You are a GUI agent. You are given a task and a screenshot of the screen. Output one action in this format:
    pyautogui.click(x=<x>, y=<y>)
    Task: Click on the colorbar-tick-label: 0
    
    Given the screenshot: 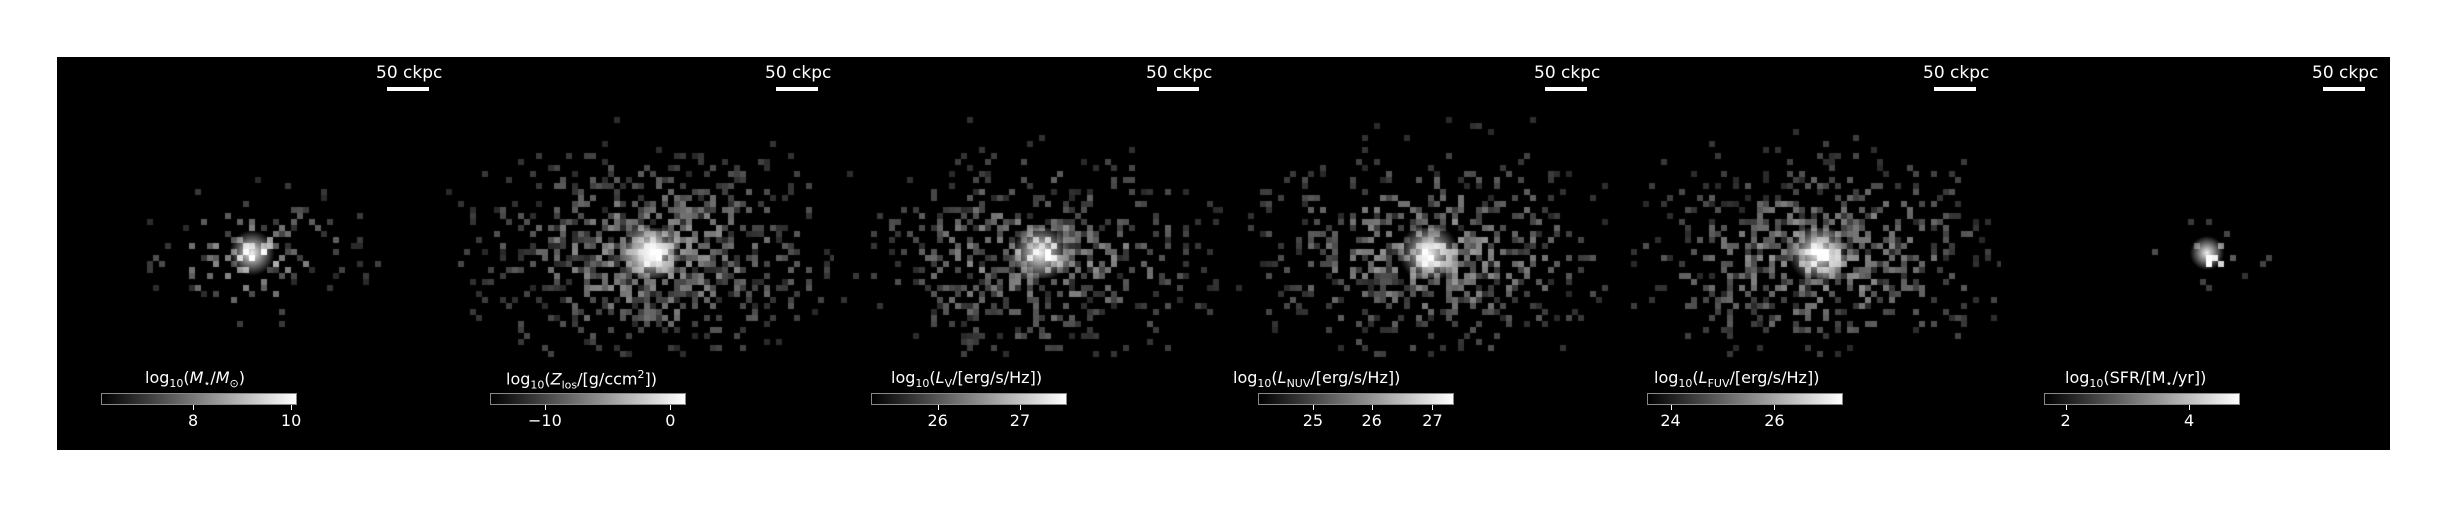 What is the action you would take?
    pyautogui.click(x=670, y=420)
    